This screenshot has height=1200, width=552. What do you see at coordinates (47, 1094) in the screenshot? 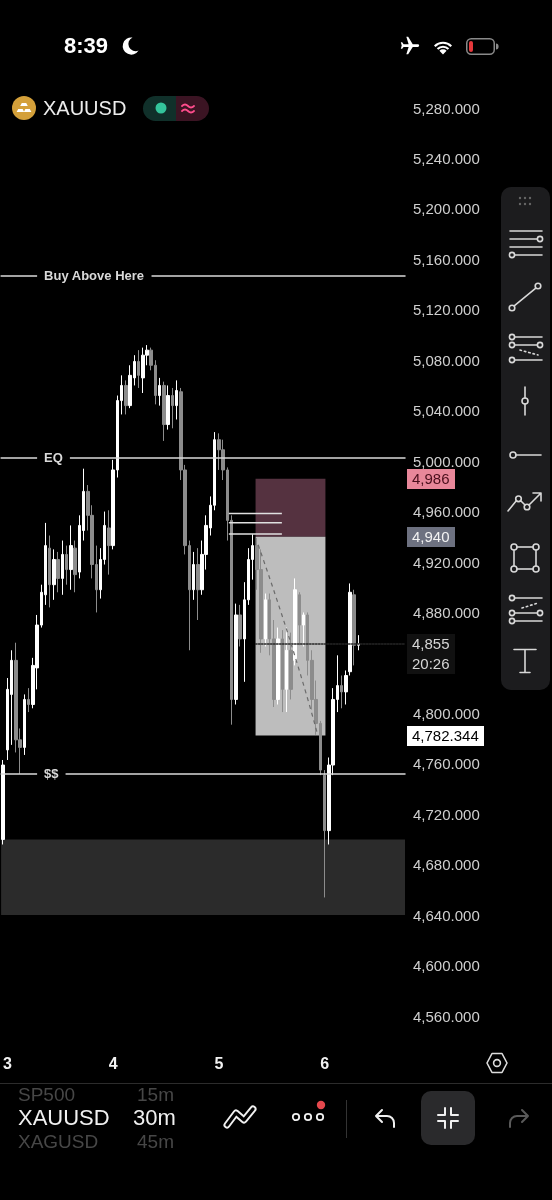
I see `text: SP500` at bounding box center [47, 1094].